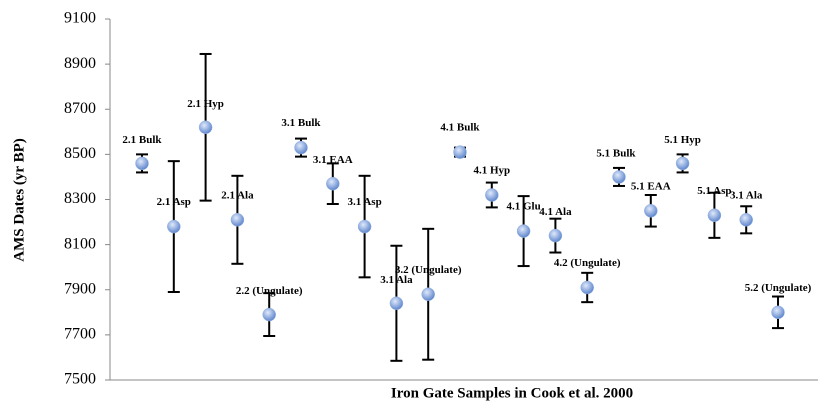  I want to click on point-label: 2.1 Ala, so click(237, 195).